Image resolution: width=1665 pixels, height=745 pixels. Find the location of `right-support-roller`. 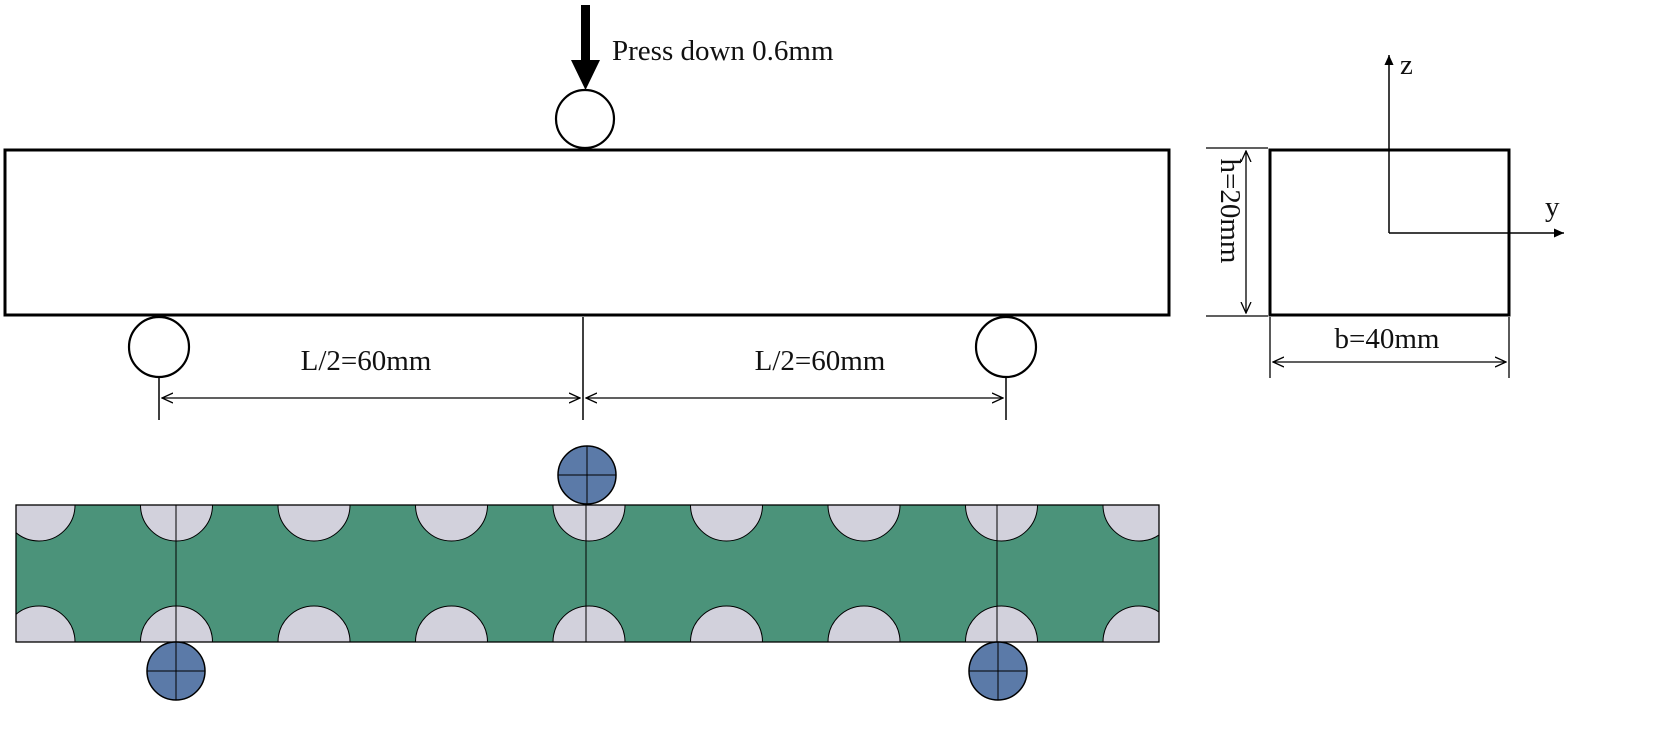

right-support-roller is located at coordinates (1006, 347).